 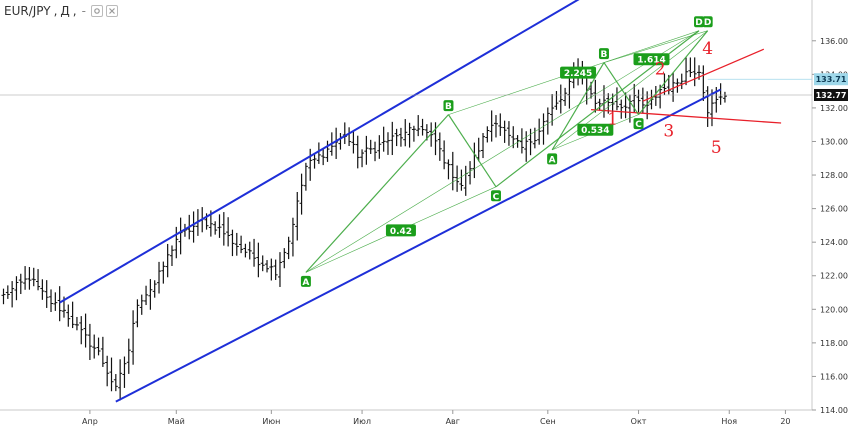 What do you see at coordinates (834, 41) in the screenshot?
I see `price-tick-label: 136.00` at bounding box center [834, 41].